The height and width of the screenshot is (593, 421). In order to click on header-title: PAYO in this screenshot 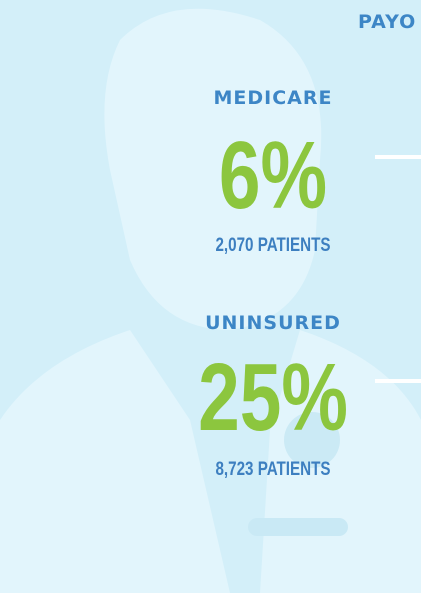, I will do `click(387, 22)`.